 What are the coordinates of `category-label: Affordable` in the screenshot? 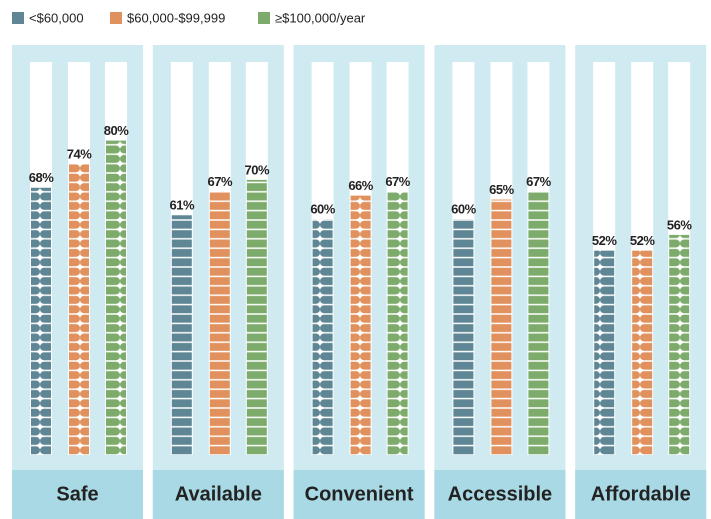 It's located at (641, 494).